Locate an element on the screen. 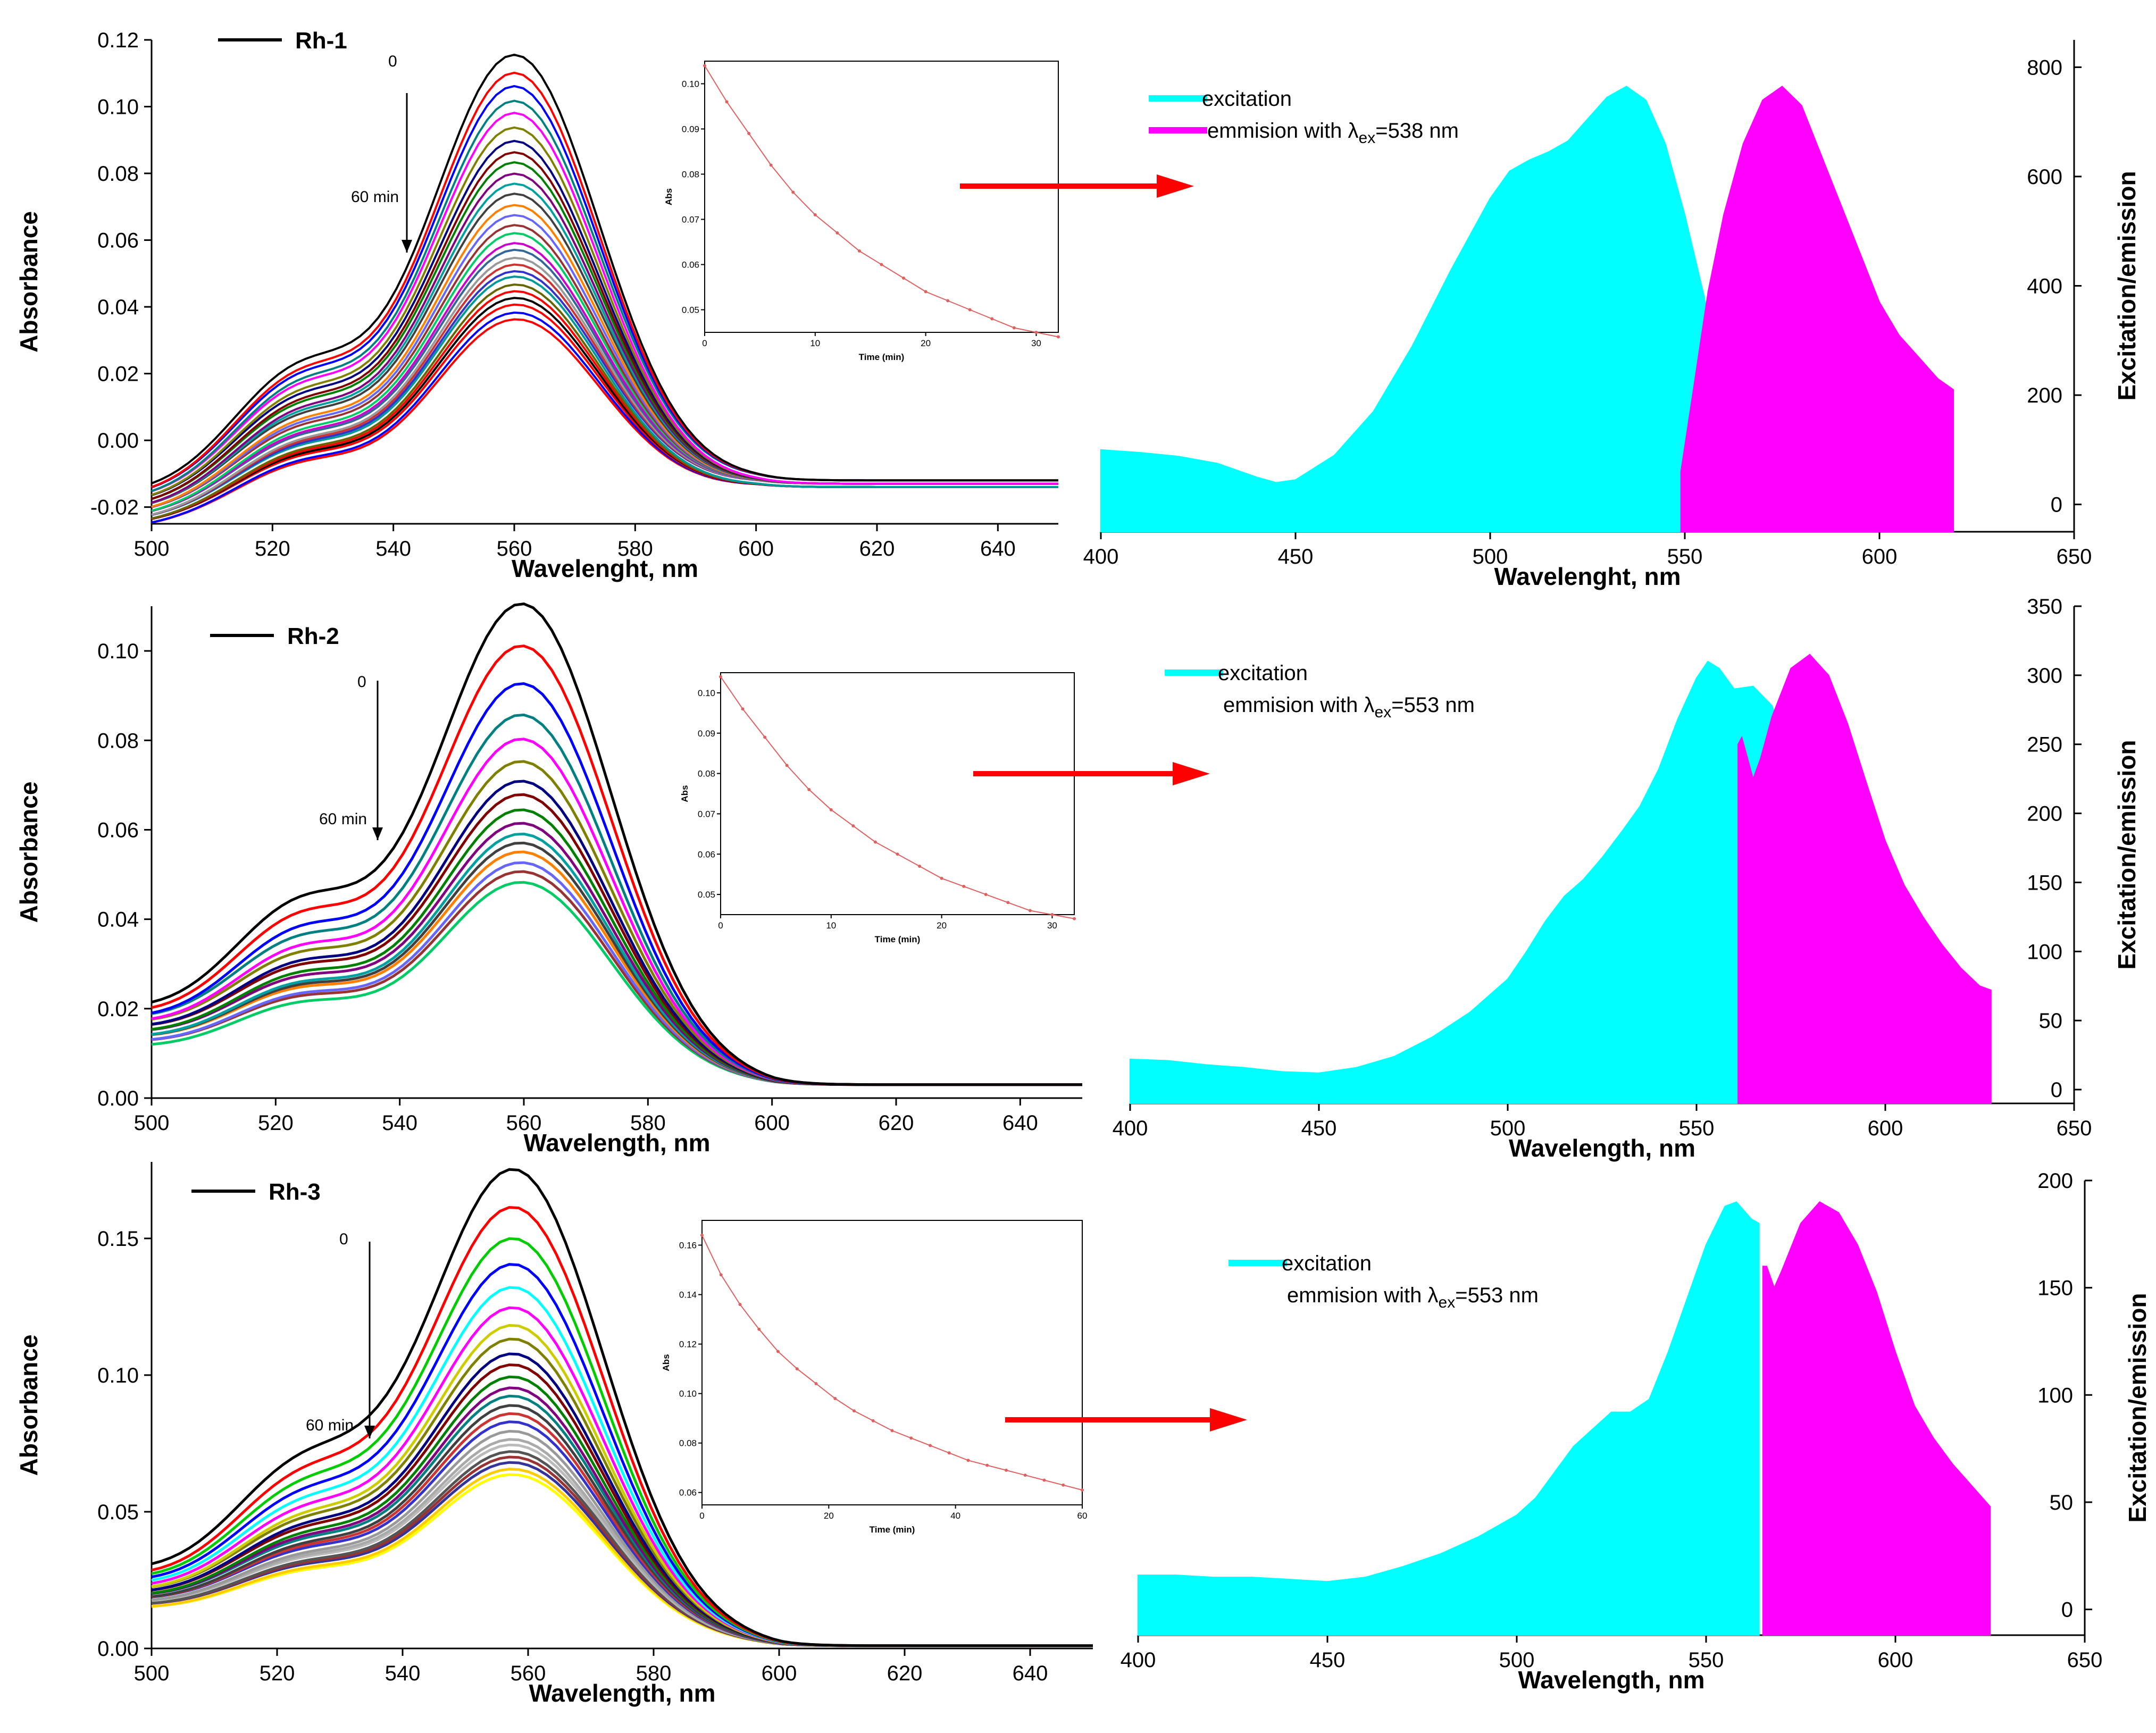 This screenshot has width=2156, height=1733. y-axis-title: Excitation/emission is located at coordinates (2137, 1407).